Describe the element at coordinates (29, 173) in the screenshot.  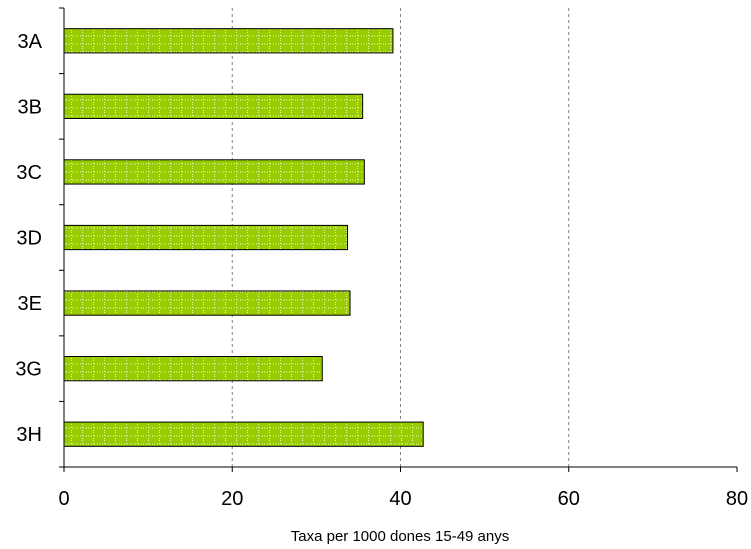
I see `y-tick-label-3c: 3C` at that location.